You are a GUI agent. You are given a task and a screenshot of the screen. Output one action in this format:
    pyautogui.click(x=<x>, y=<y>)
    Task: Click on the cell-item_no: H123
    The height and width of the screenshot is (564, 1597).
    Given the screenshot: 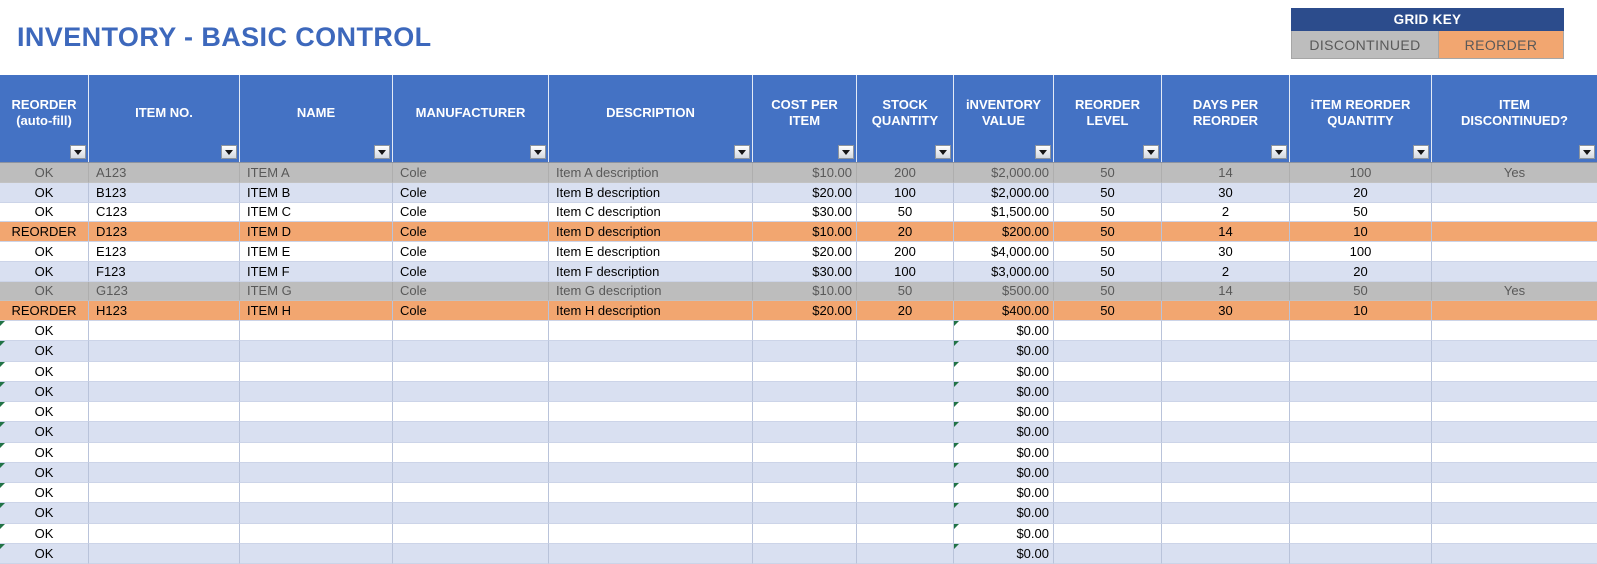 What is the action you would take?
    pyautogui.click(x=164, y=311)
    